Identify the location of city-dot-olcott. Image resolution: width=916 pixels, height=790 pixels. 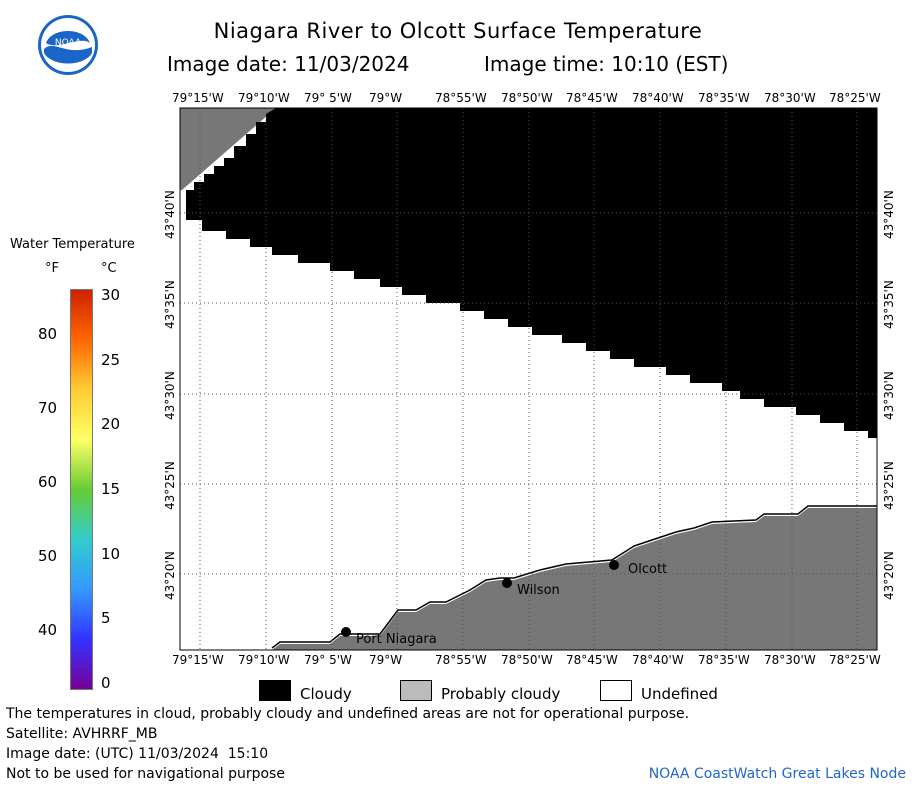
(614, 565).